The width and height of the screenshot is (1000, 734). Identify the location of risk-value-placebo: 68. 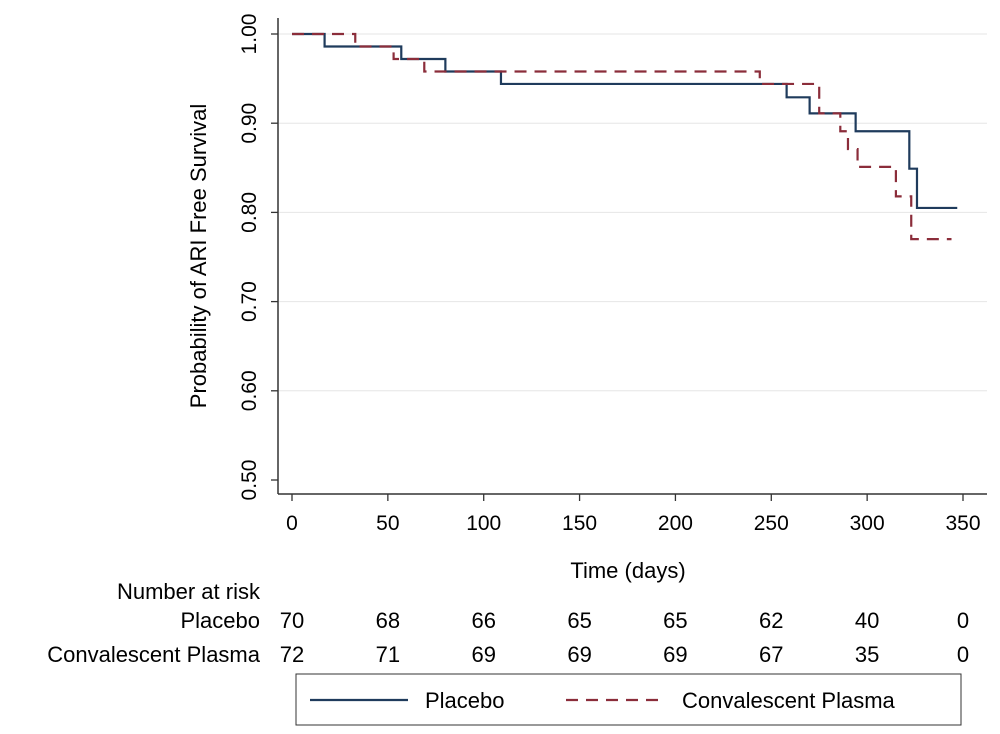
(388, 620).